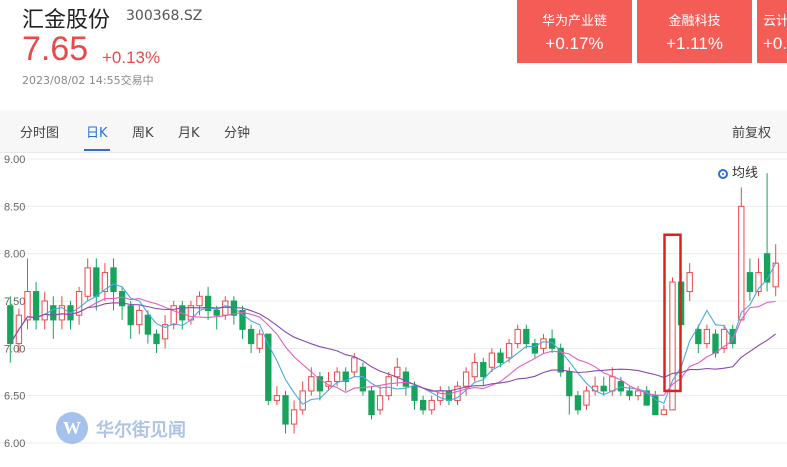  Describe the element at coordinates (574, 43) in the screenshot. I see `sector-change: +0.17%` at that location.